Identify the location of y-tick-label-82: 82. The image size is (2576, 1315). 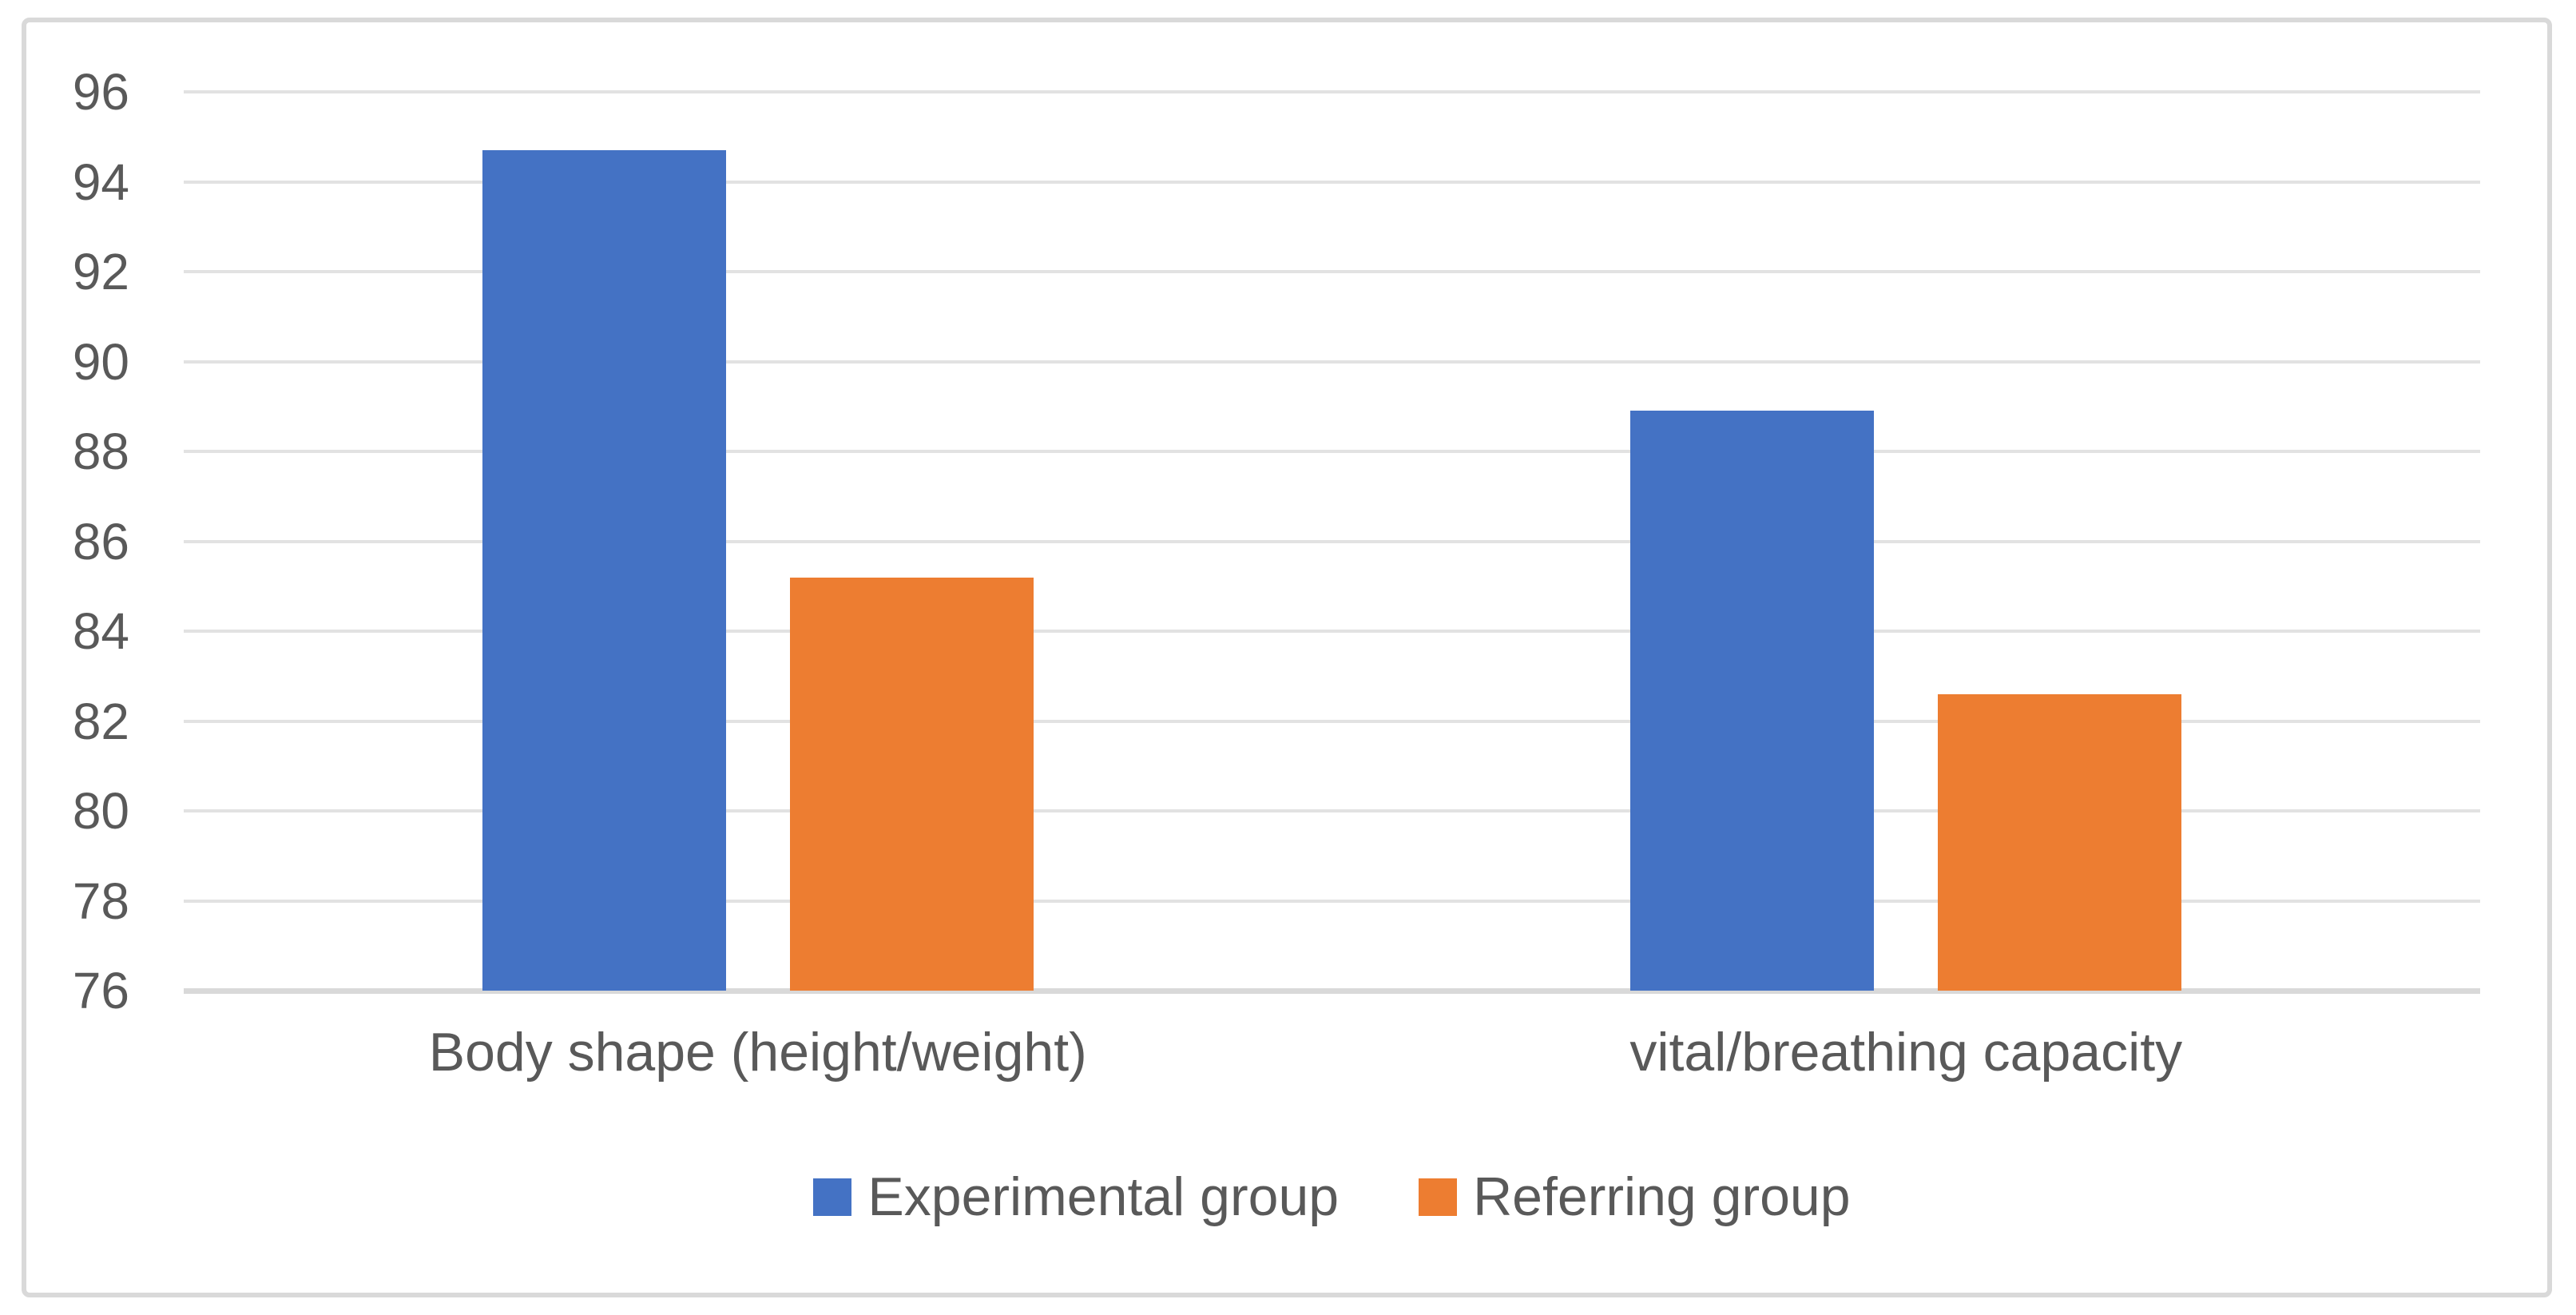
(100, 721).